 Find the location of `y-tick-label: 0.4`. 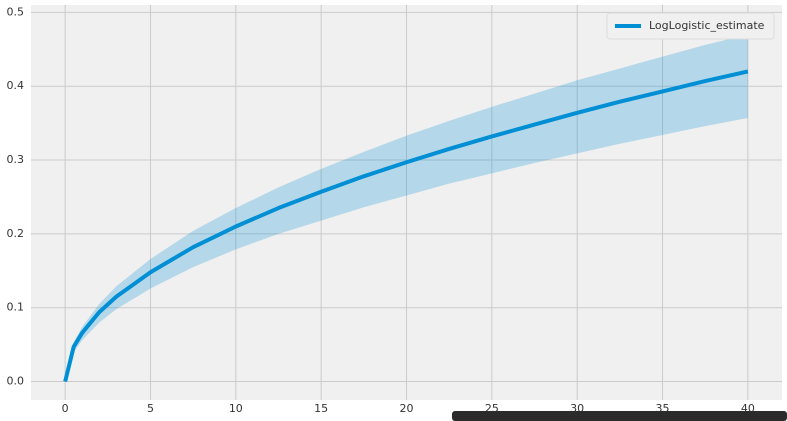

y-tick-label: 0.4 is located at coordinates (16, 85).